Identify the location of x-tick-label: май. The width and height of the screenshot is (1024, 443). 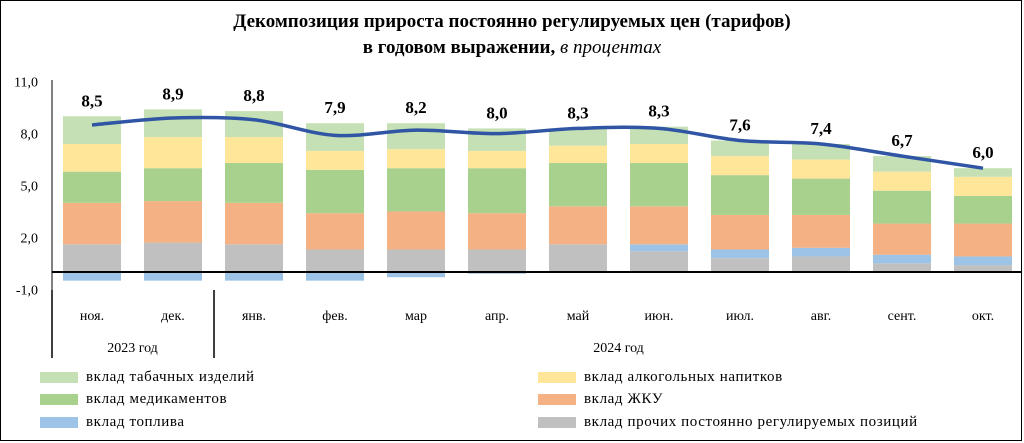
(578, 316).